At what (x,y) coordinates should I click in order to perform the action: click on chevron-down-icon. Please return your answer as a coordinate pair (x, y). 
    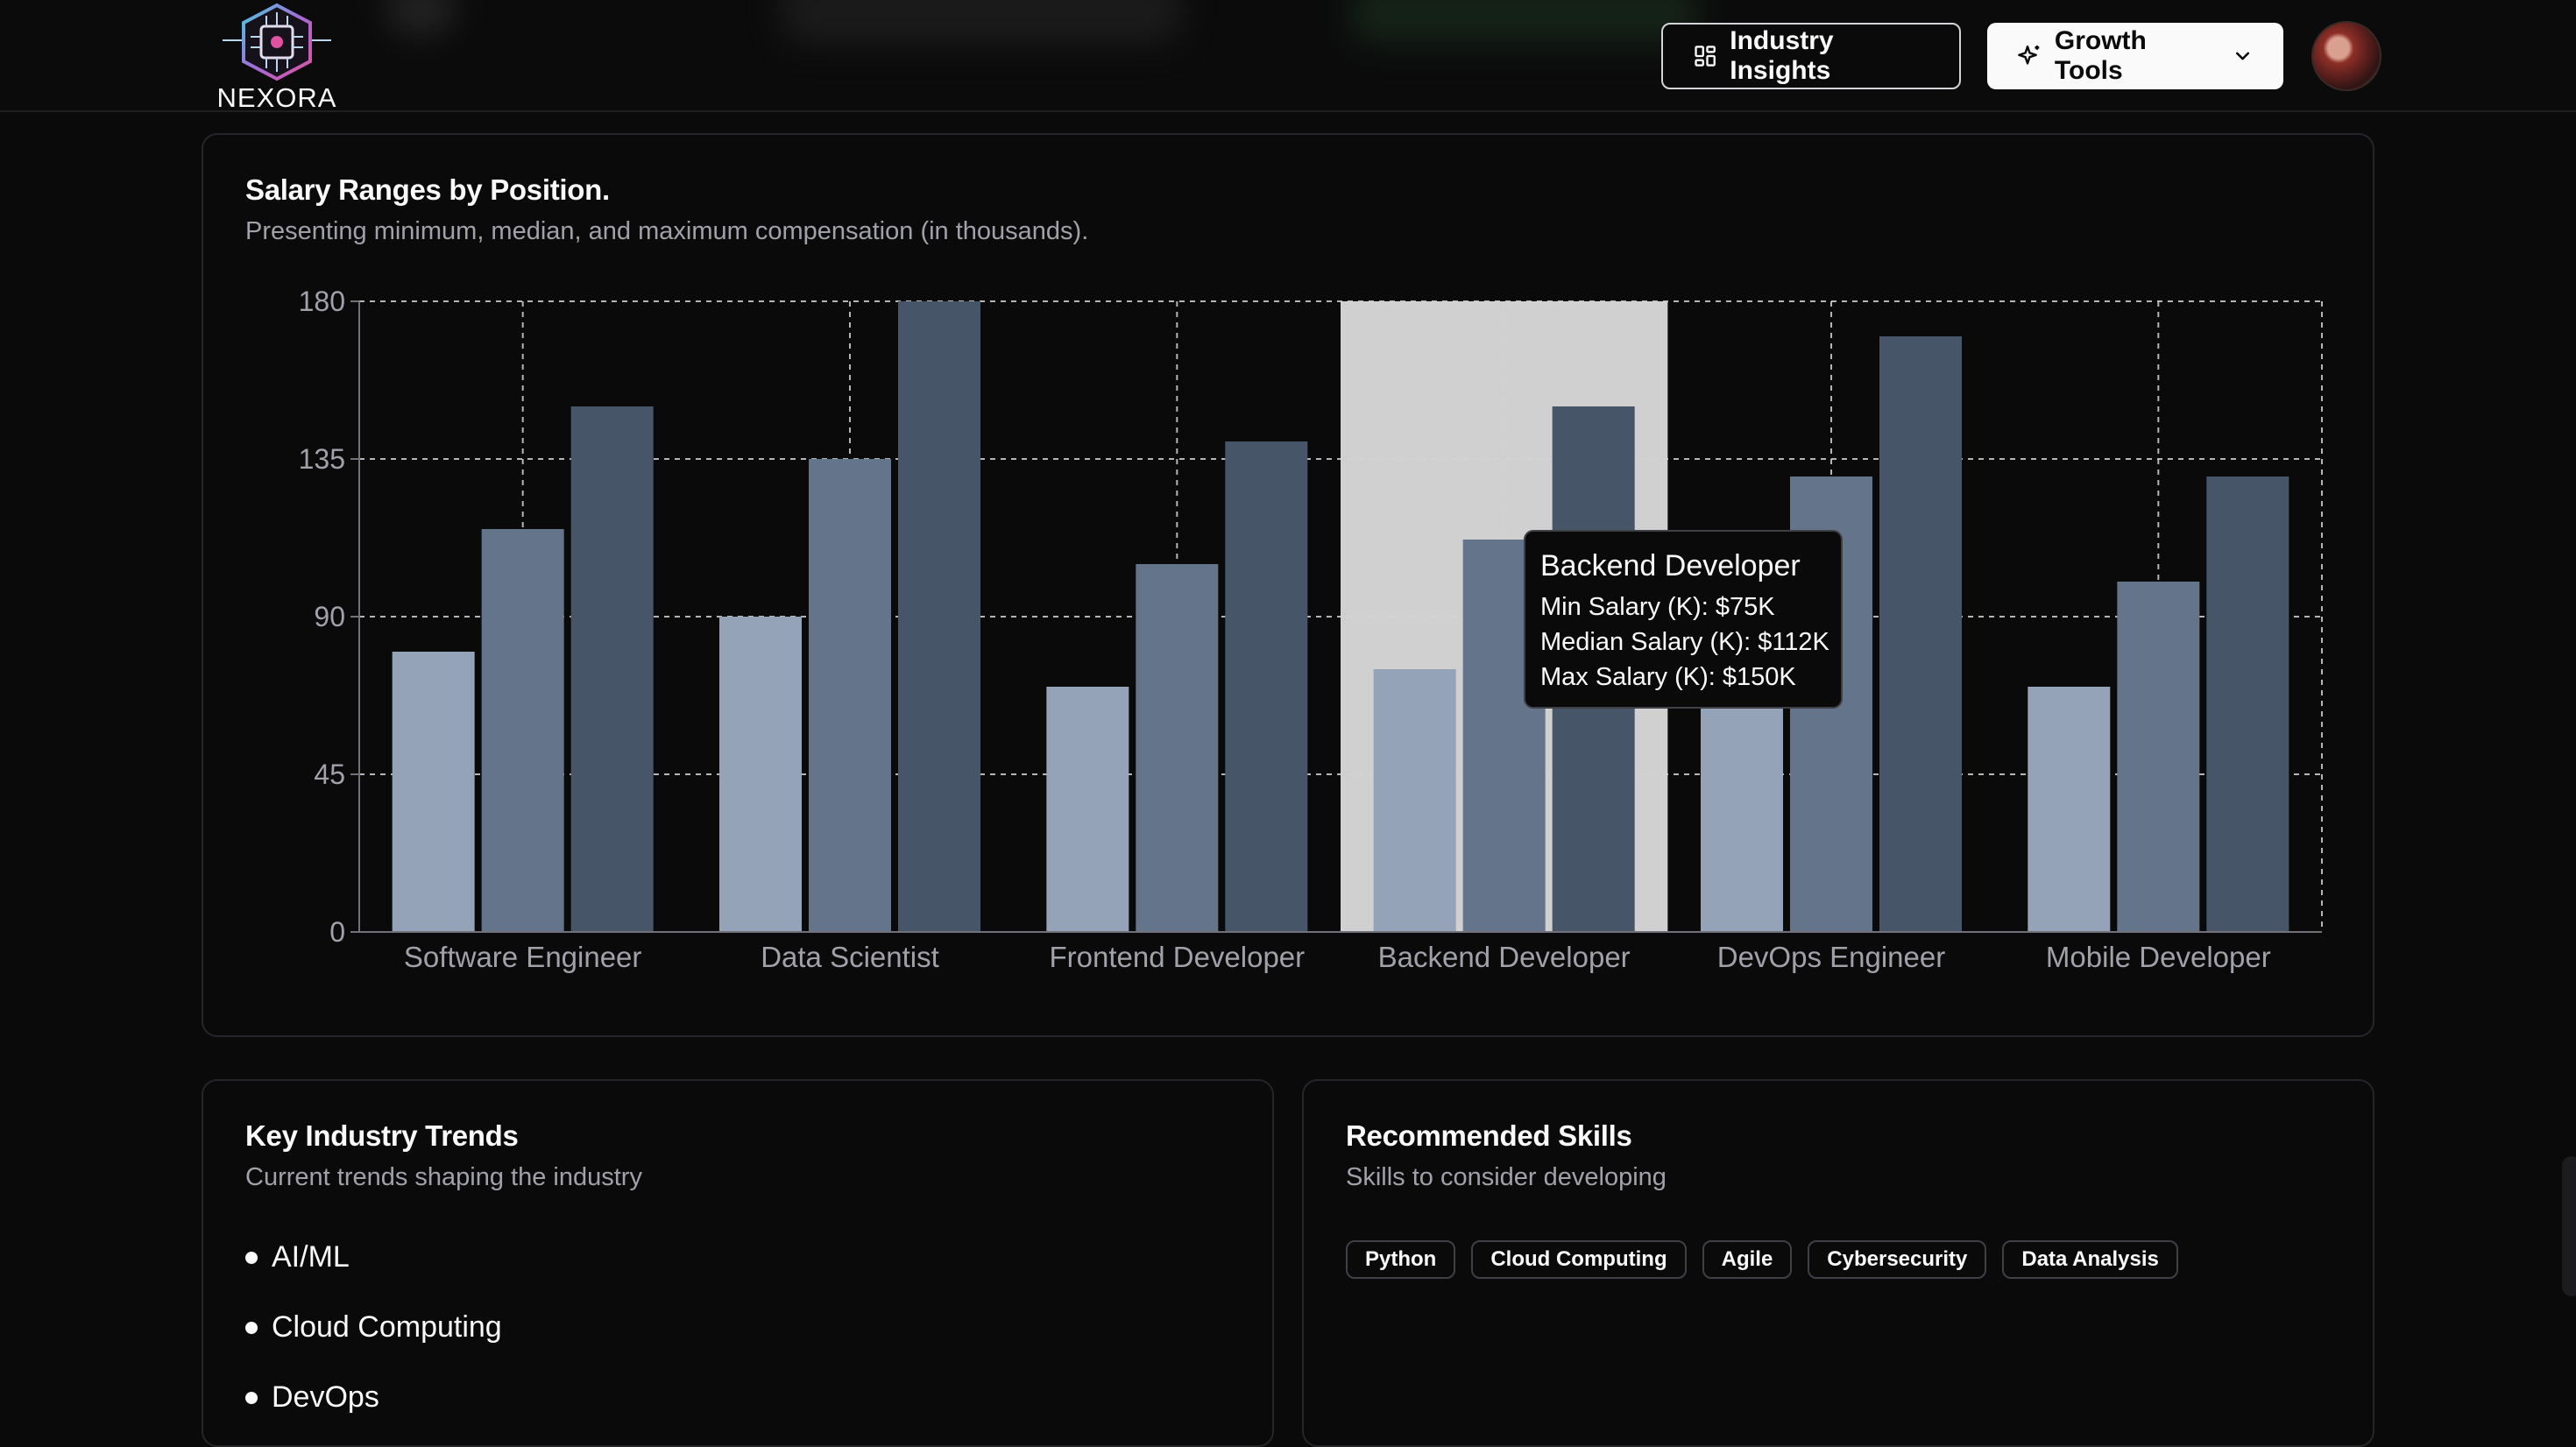
    Looking at the image, I should click on (2242, 56).